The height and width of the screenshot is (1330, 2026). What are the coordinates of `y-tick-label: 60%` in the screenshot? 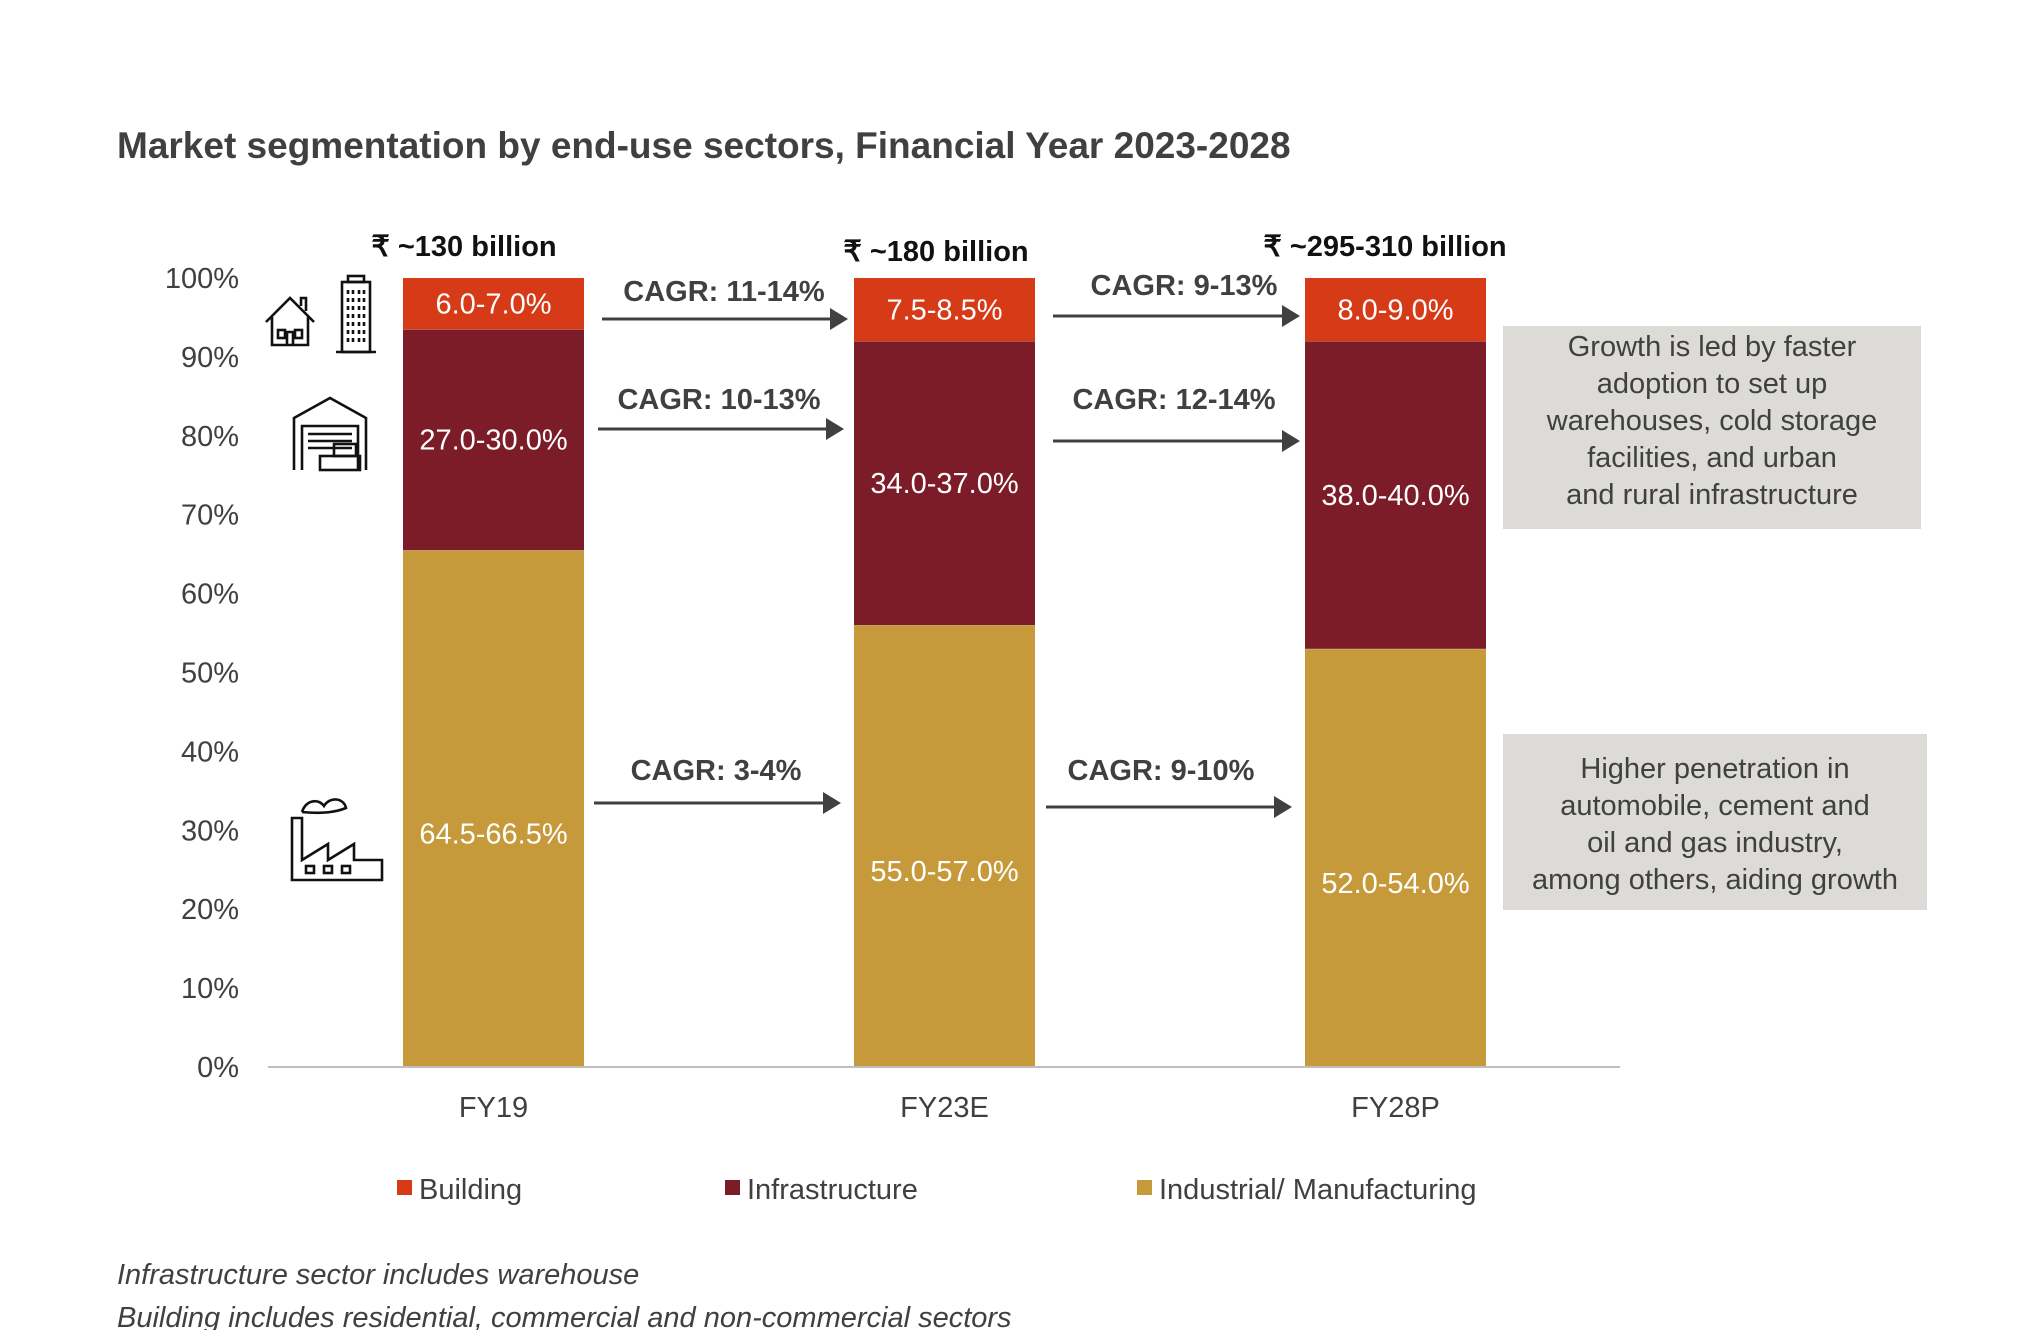 It's located at (210, 595).